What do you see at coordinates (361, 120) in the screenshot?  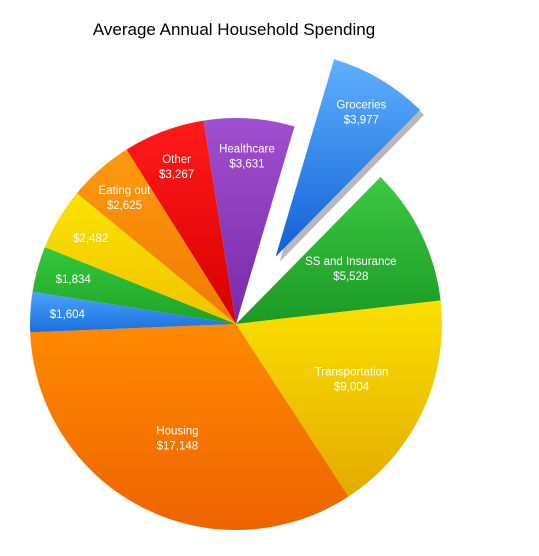 I see `slice-value-label: $3,977` at bounding box center [361, 120].